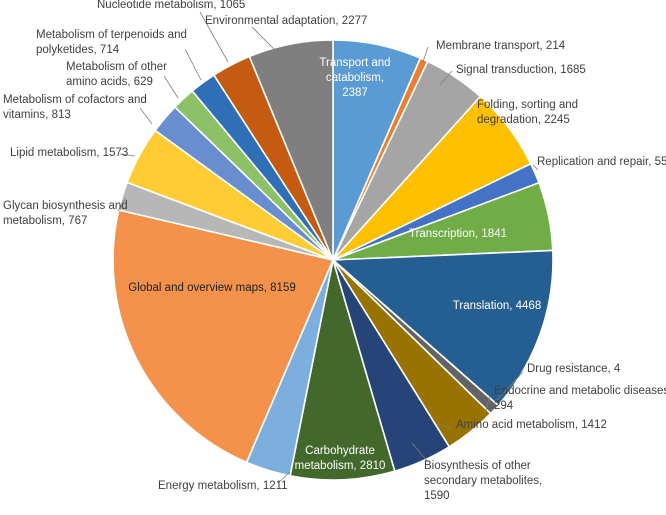 This screenshot has height=515, width=666. Describe the element at coordinates (171, 5) in the screenshot. I see `data-label: Nucleotide metabolism, 1065` at that location.